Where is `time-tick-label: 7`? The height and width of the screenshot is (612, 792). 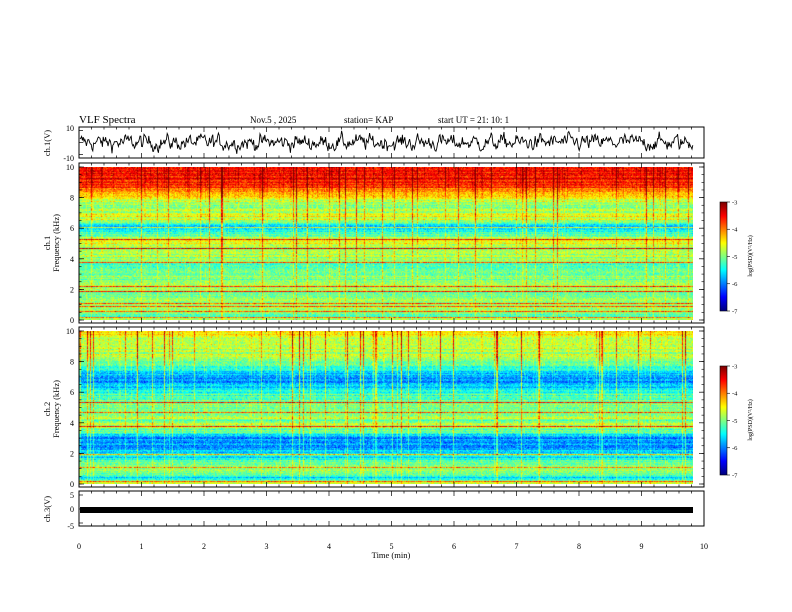
time-tick-label: 7 is located at coordinates (517, 546).